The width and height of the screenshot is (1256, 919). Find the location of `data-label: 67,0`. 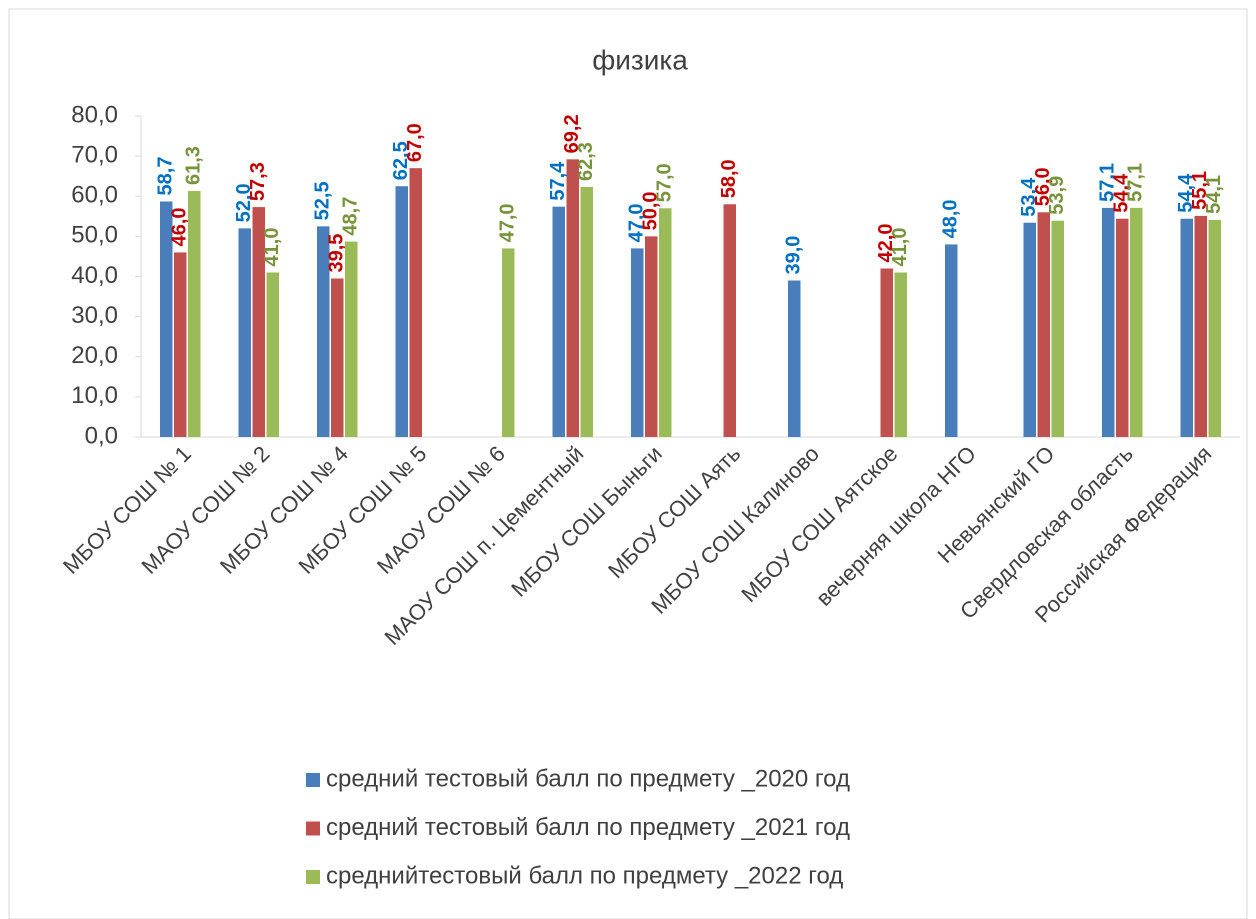

data-label: 67,0 is located at coordinates (415, 142).